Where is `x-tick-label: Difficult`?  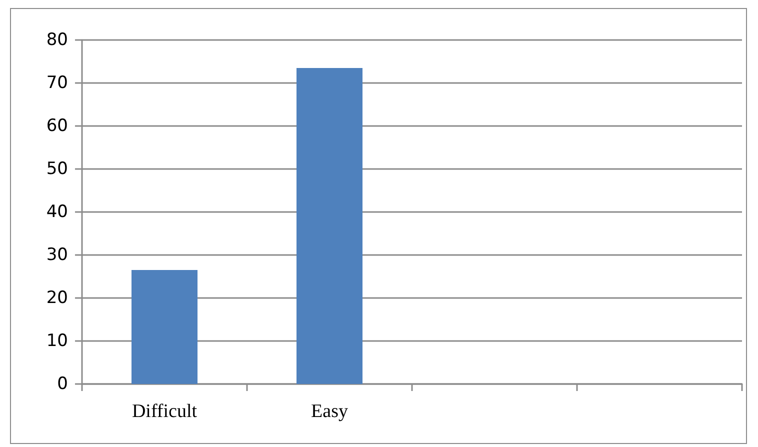
x-tick-label: Difficult is located at coordinates (165, 411).